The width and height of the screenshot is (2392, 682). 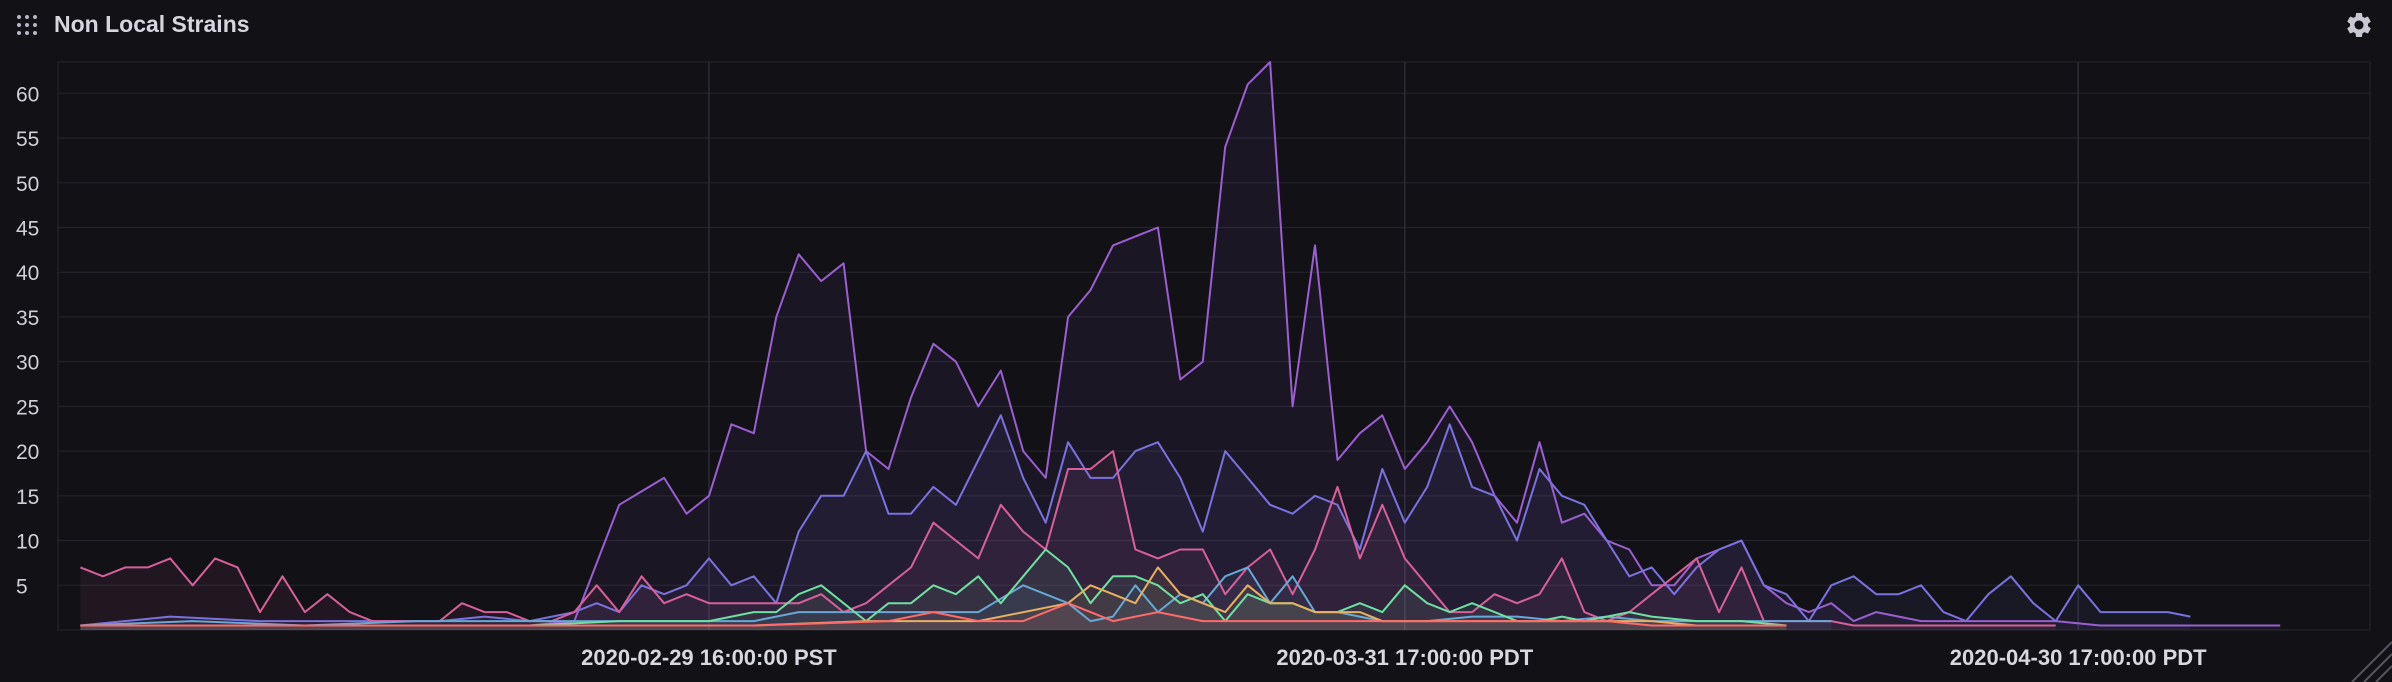 What do you see at coordinates (27, 452) in the screenshot?
I see `y-tick-label: 20` at bounding box center [27, 452].